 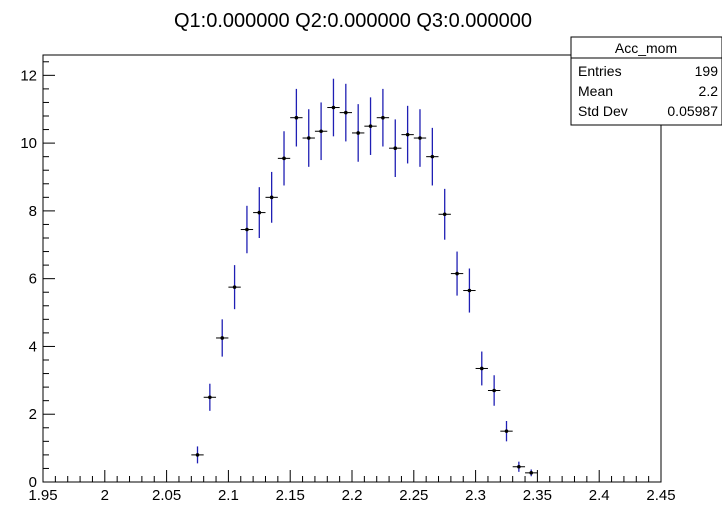 I want to click on stats-box-frame, so click(x=646, y=81).